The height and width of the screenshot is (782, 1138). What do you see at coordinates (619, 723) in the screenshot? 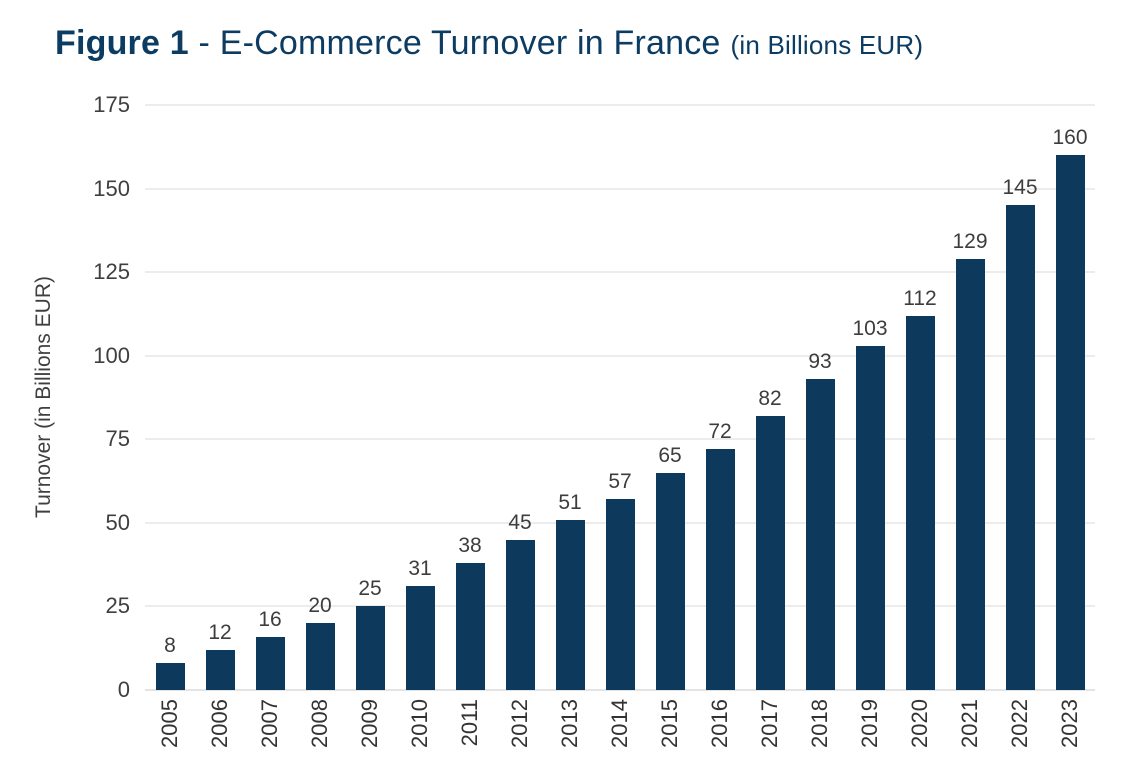
I see `x-tick-label: 2014` at bounding box center [619, 723].